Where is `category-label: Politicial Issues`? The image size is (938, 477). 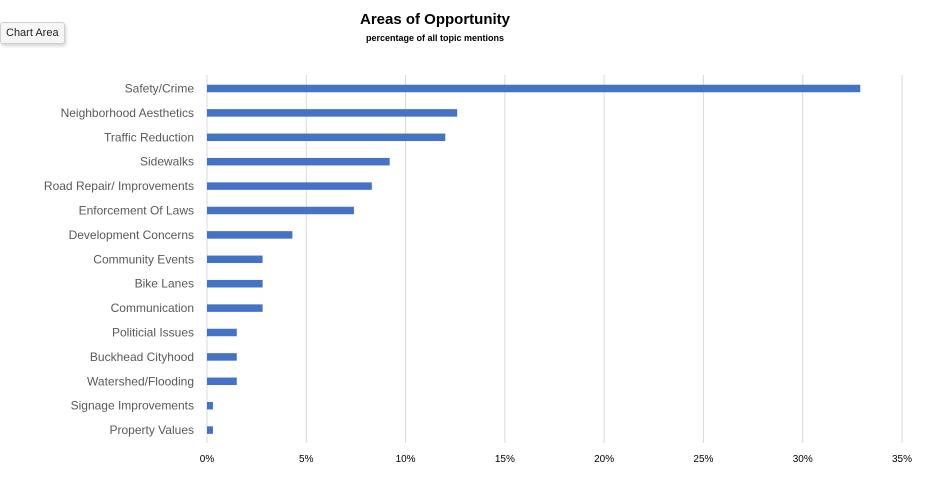 category-label: Politicial Issues is located at coordinates (153, 333).